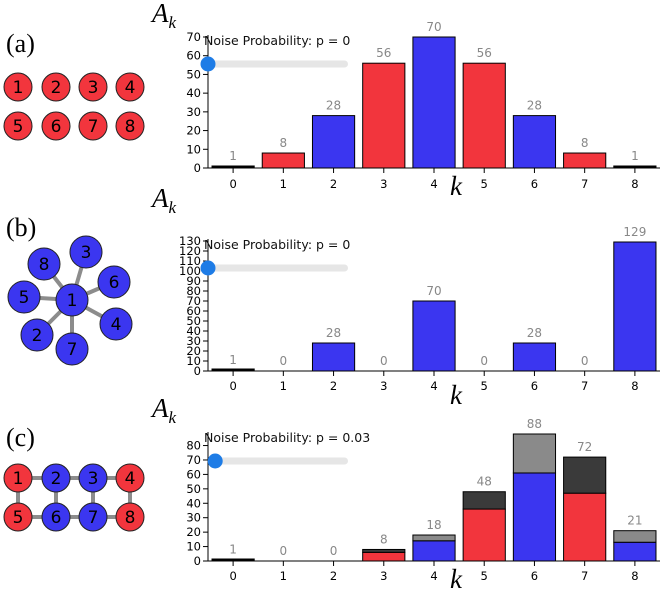  What do you see at coordinates (74, 477) in the screenshot?
I see `panel-c-graph: (c) 1 2 3 4 5 6 7 8` at bounding box center [74, 477].